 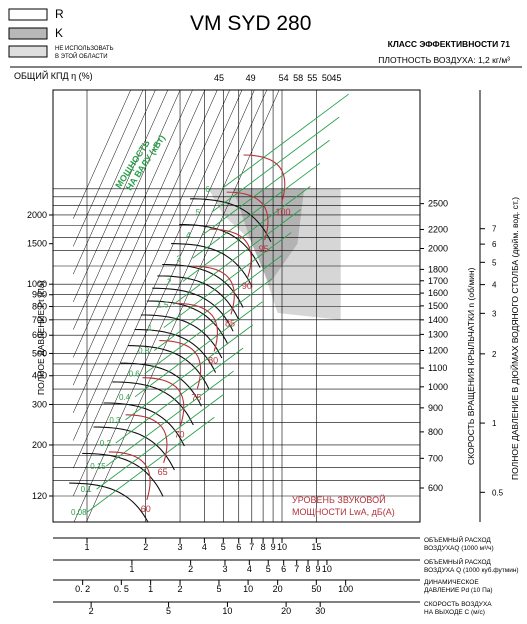 What do you see at coordinates (98, 466) in the screenshot?
I see `shaft-power-label: 0.15` at bounding box center [98, 466].